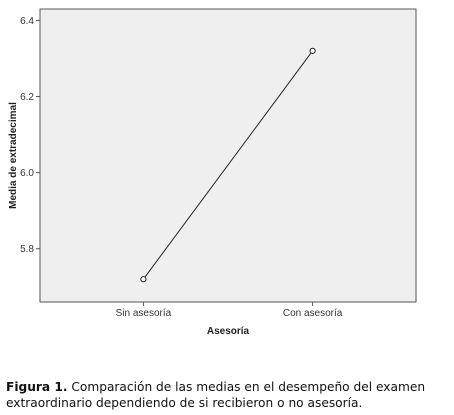  What do you see at coordinates (27, 173) in the screenshot?
I see `y-tick-label: 6.0` at bounding box center [27, 173].